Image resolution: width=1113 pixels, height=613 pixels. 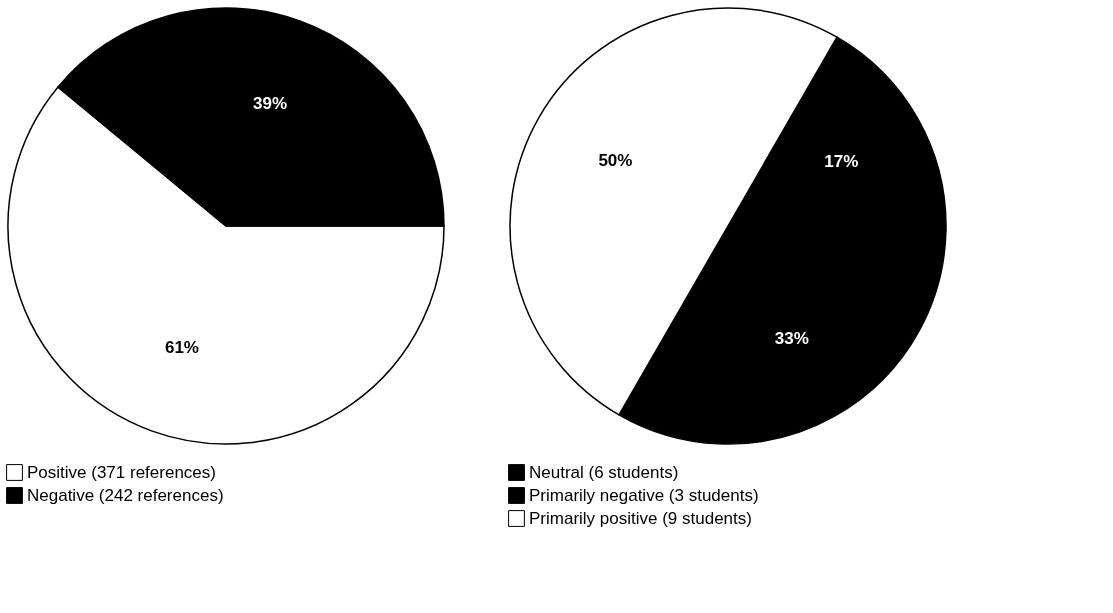 What do you see at coordinates (181, 348) in the screenshot?
I see `data-label: 61%` at bounding box center [181, 348].